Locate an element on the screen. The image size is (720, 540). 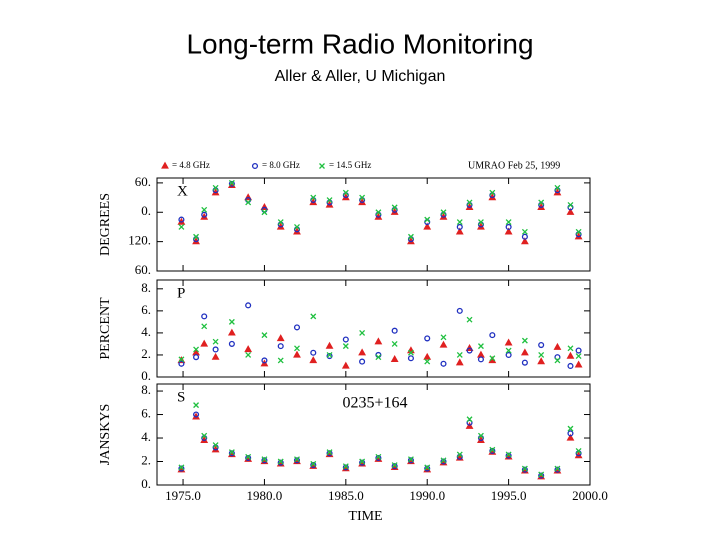
x-tick-label: 1985.0 is located at coordinates (346, 495).